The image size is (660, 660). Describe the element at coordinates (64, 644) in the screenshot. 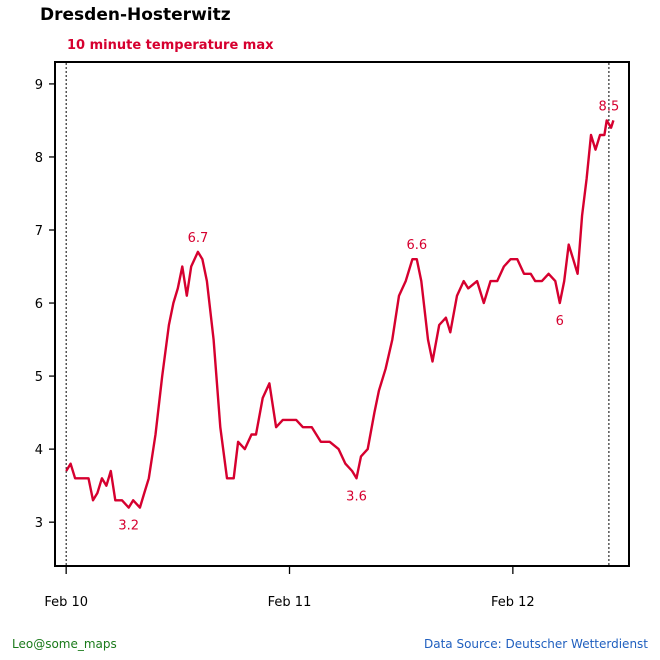

I see `credit-text: Leo@some_maps` at that location.